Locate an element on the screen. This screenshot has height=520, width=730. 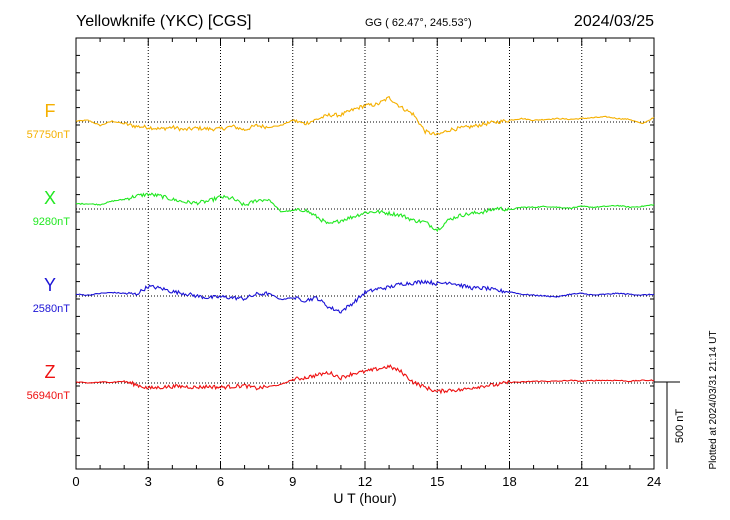
x-tick-label-12: 12 is located at coordinates (365, 481).